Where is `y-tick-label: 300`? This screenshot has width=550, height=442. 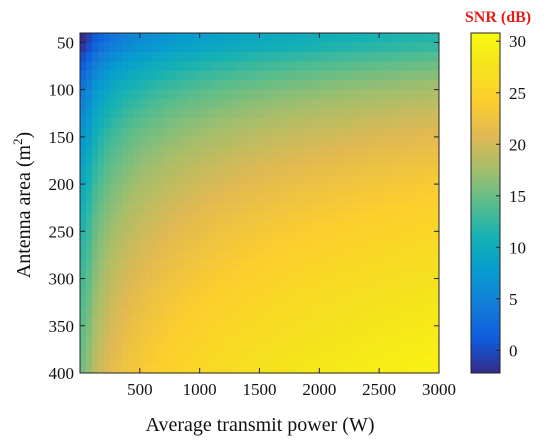
y-tick-label: 300 is located at coordinates (62, 279).